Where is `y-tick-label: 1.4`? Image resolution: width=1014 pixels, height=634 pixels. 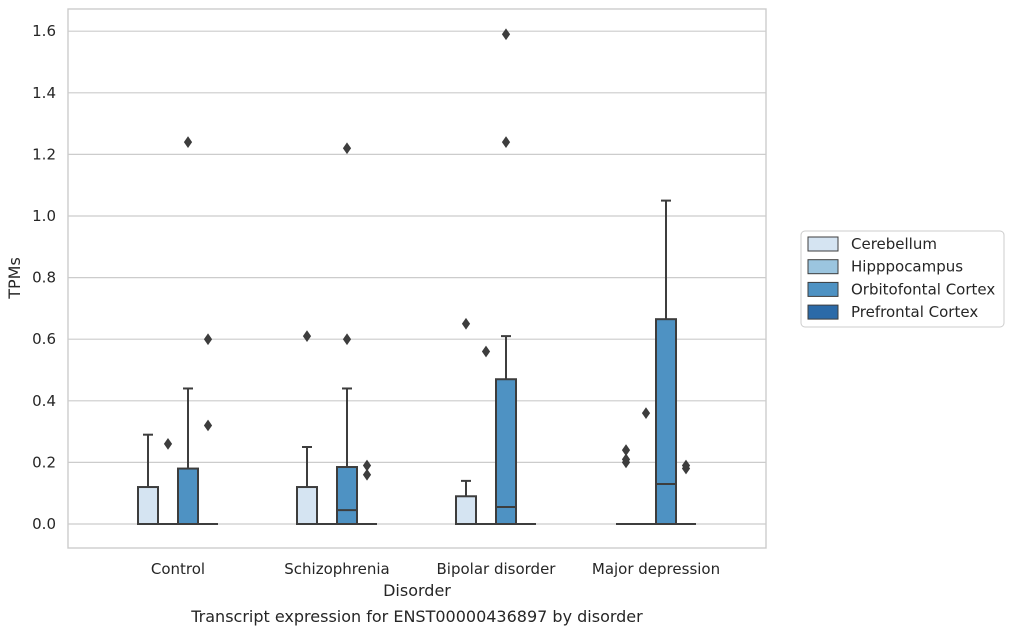
y-tick-label: 1.4 is located at coordinates (44, 93).